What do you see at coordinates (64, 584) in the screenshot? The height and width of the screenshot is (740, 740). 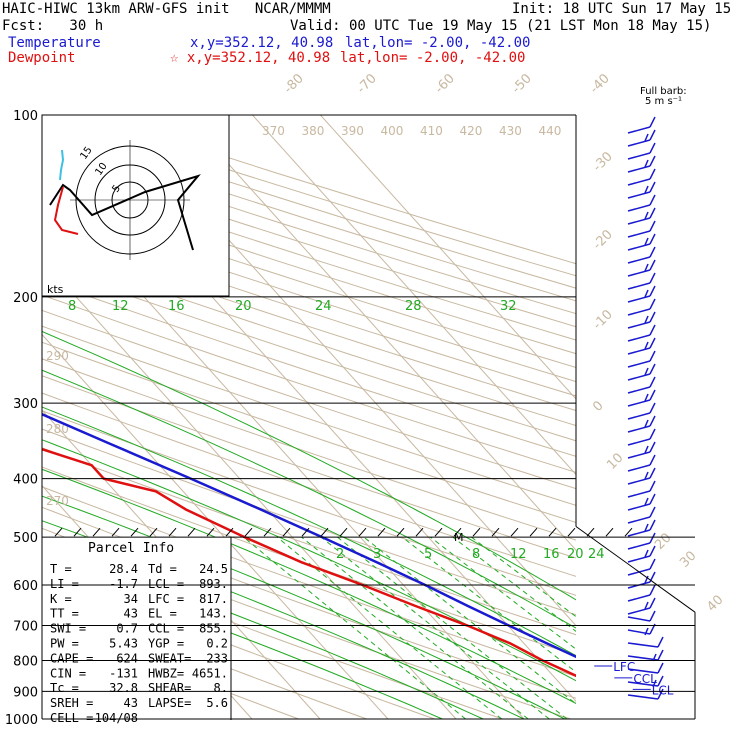 I see `parcel-row-label: LI =` at bounding box center [64, 584].